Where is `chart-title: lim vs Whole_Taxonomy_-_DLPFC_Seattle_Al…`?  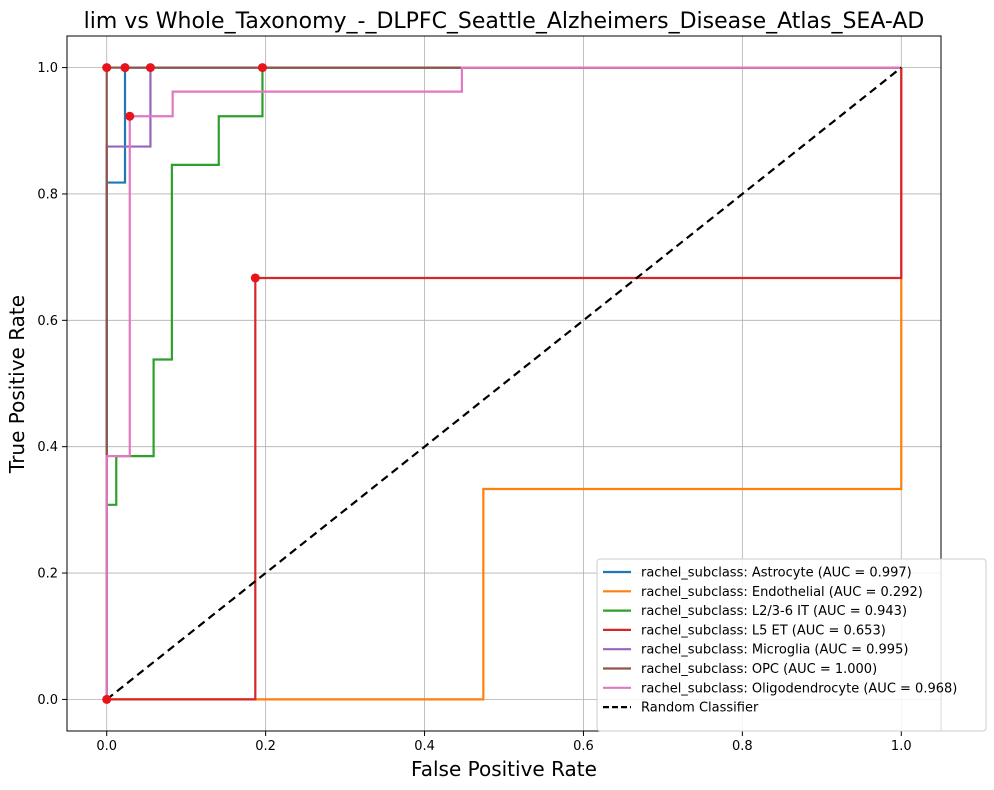 chart-title: lim vs Whole_Taxonomy_-_DLPFC_Seattle_Al… is located at coordinates (504, 21).